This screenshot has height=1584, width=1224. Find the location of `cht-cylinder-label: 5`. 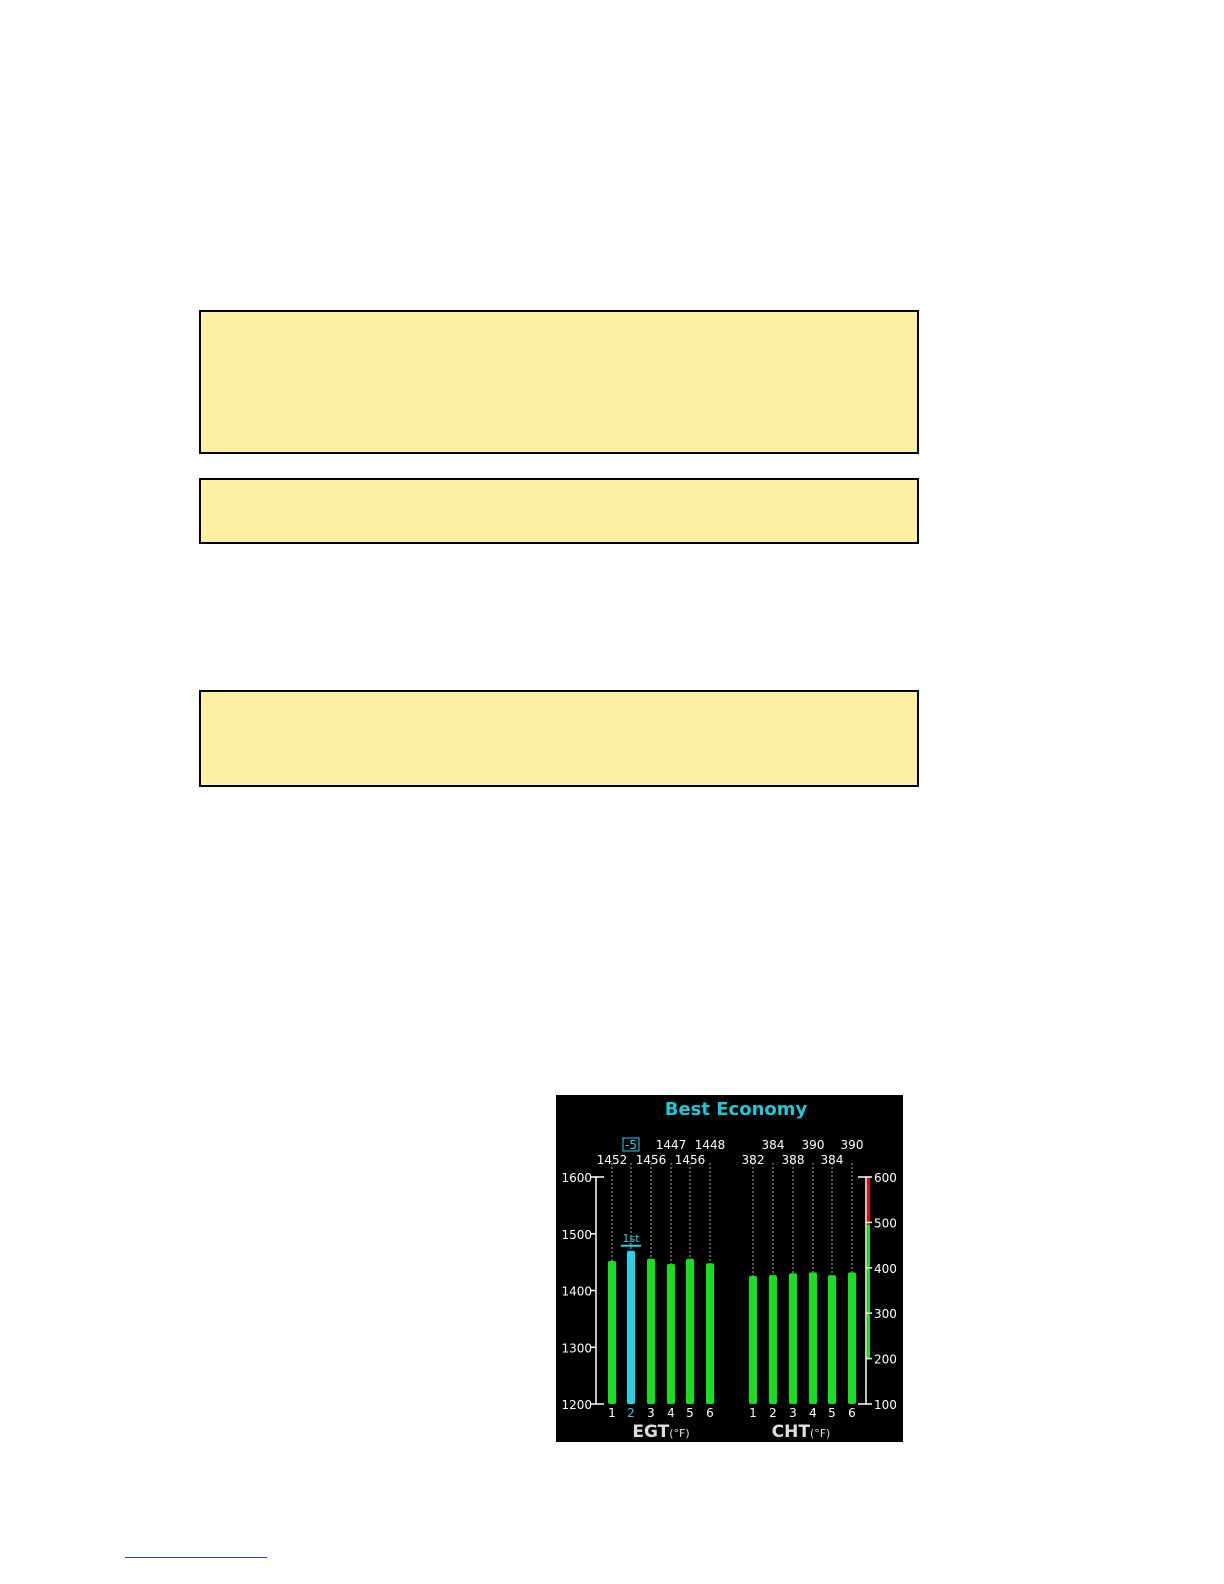

cht-cylinder-label: 5 is located at coordinates (832, 1413).